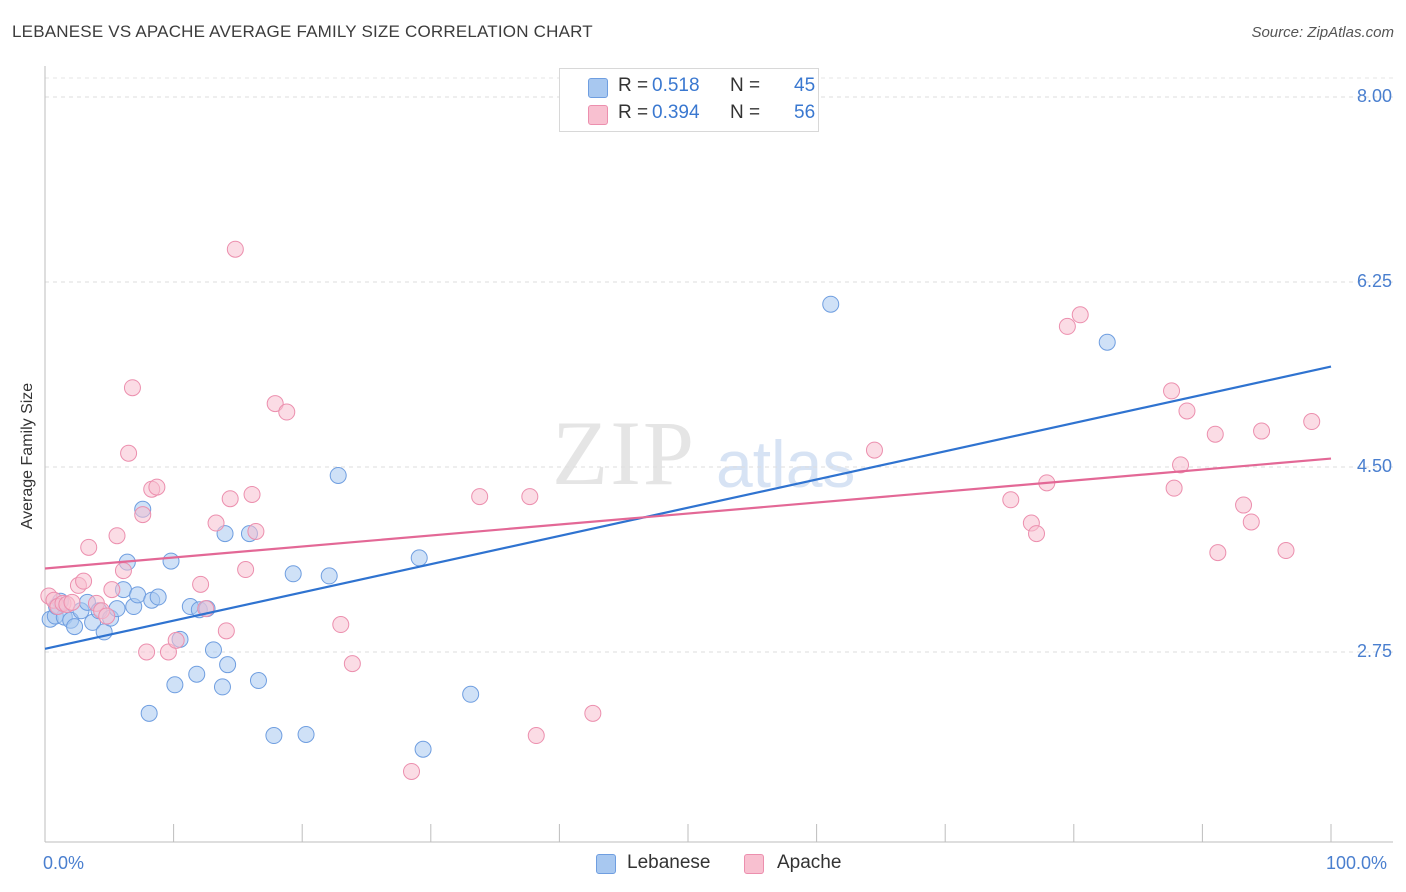 This screenshot has height=892, width=1406. What do you see at coordinates (676, 85) in the screenshot?
I see `legend-r-value: 0.518` at bounding box center [676, 85].